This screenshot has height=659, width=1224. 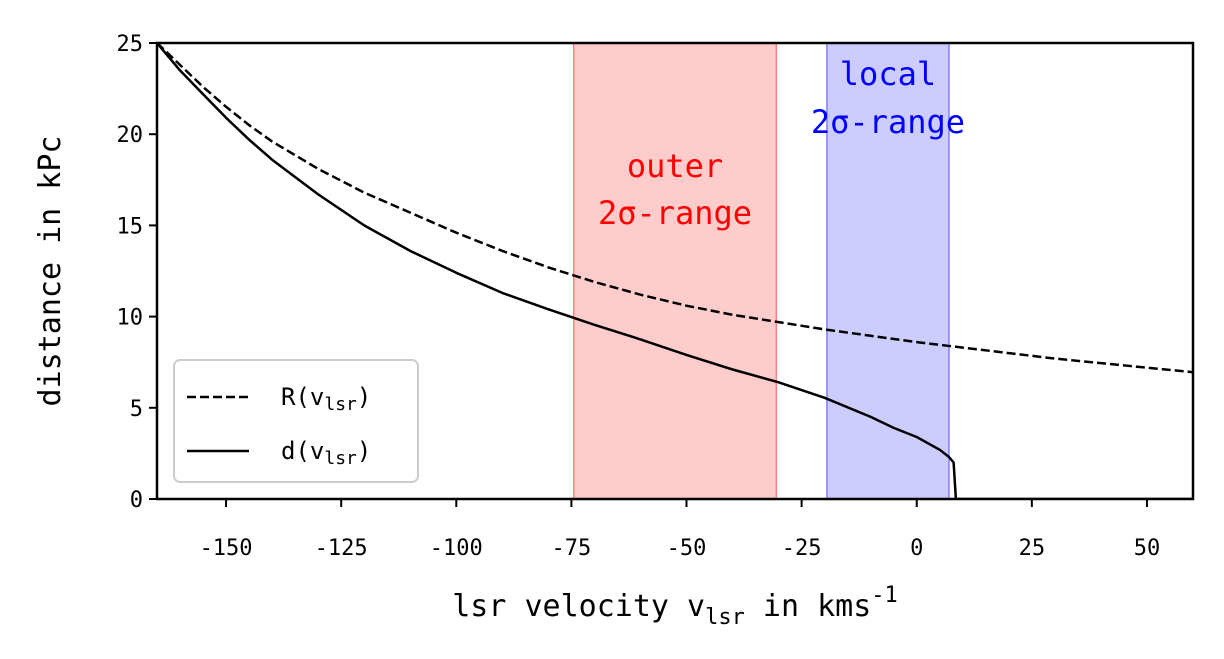 I want to click on legend: R(vlsr) d(vlsr), so click(x=296, y=421).